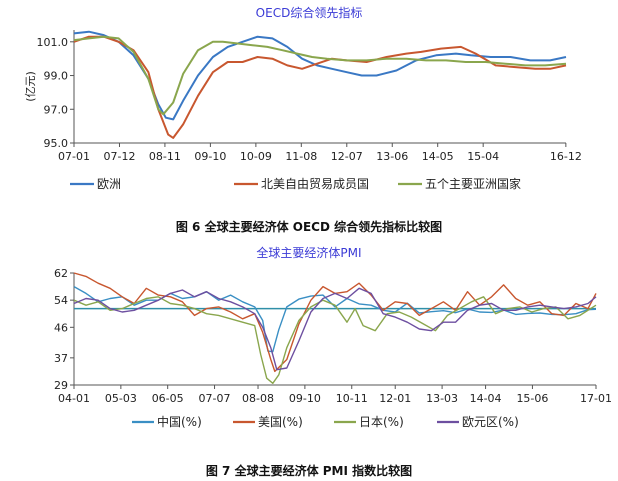  I want to click on x-tick-label: 10-11, so click(352, 398).